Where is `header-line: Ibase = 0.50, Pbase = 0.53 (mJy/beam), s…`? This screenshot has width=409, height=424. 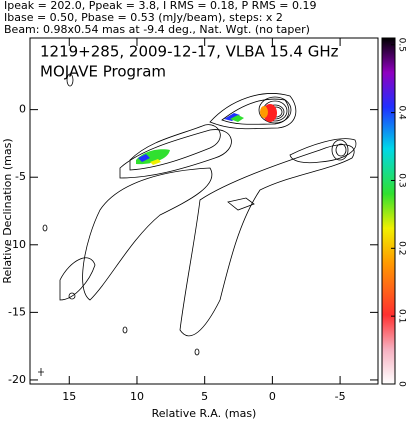
header-line: Ibase = 0.50, Pbase = 0.53 (mJy/beam), s… is located at coordinates (143, 17).